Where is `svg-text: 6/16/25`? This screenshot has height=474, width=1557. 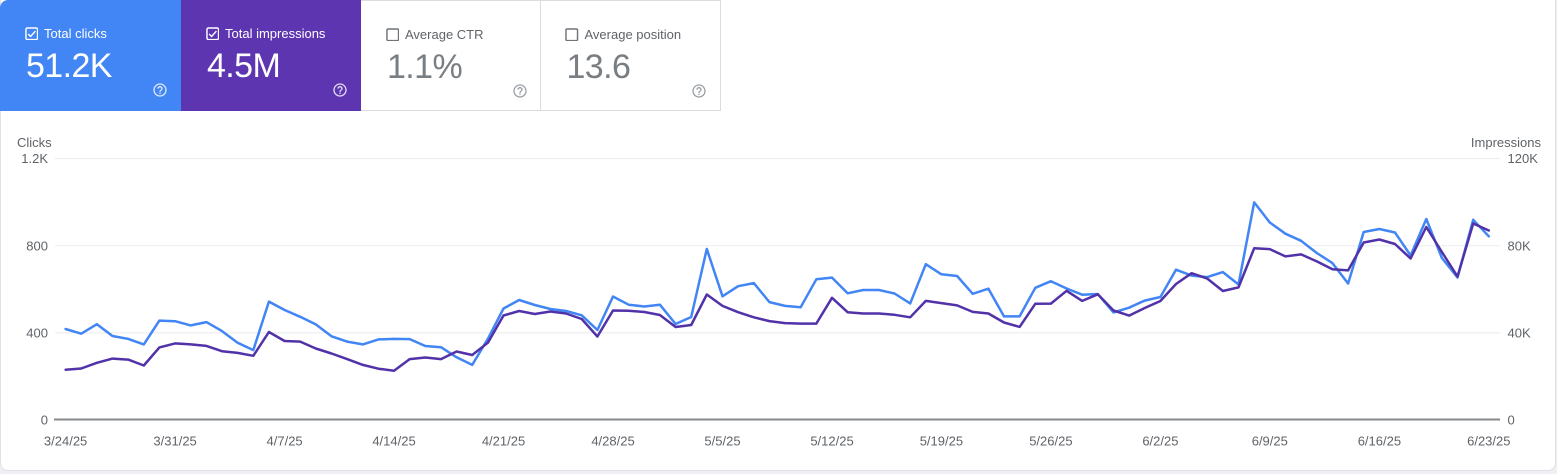
svg-text: 6/16/25 is located at coordinates (1379, 441).